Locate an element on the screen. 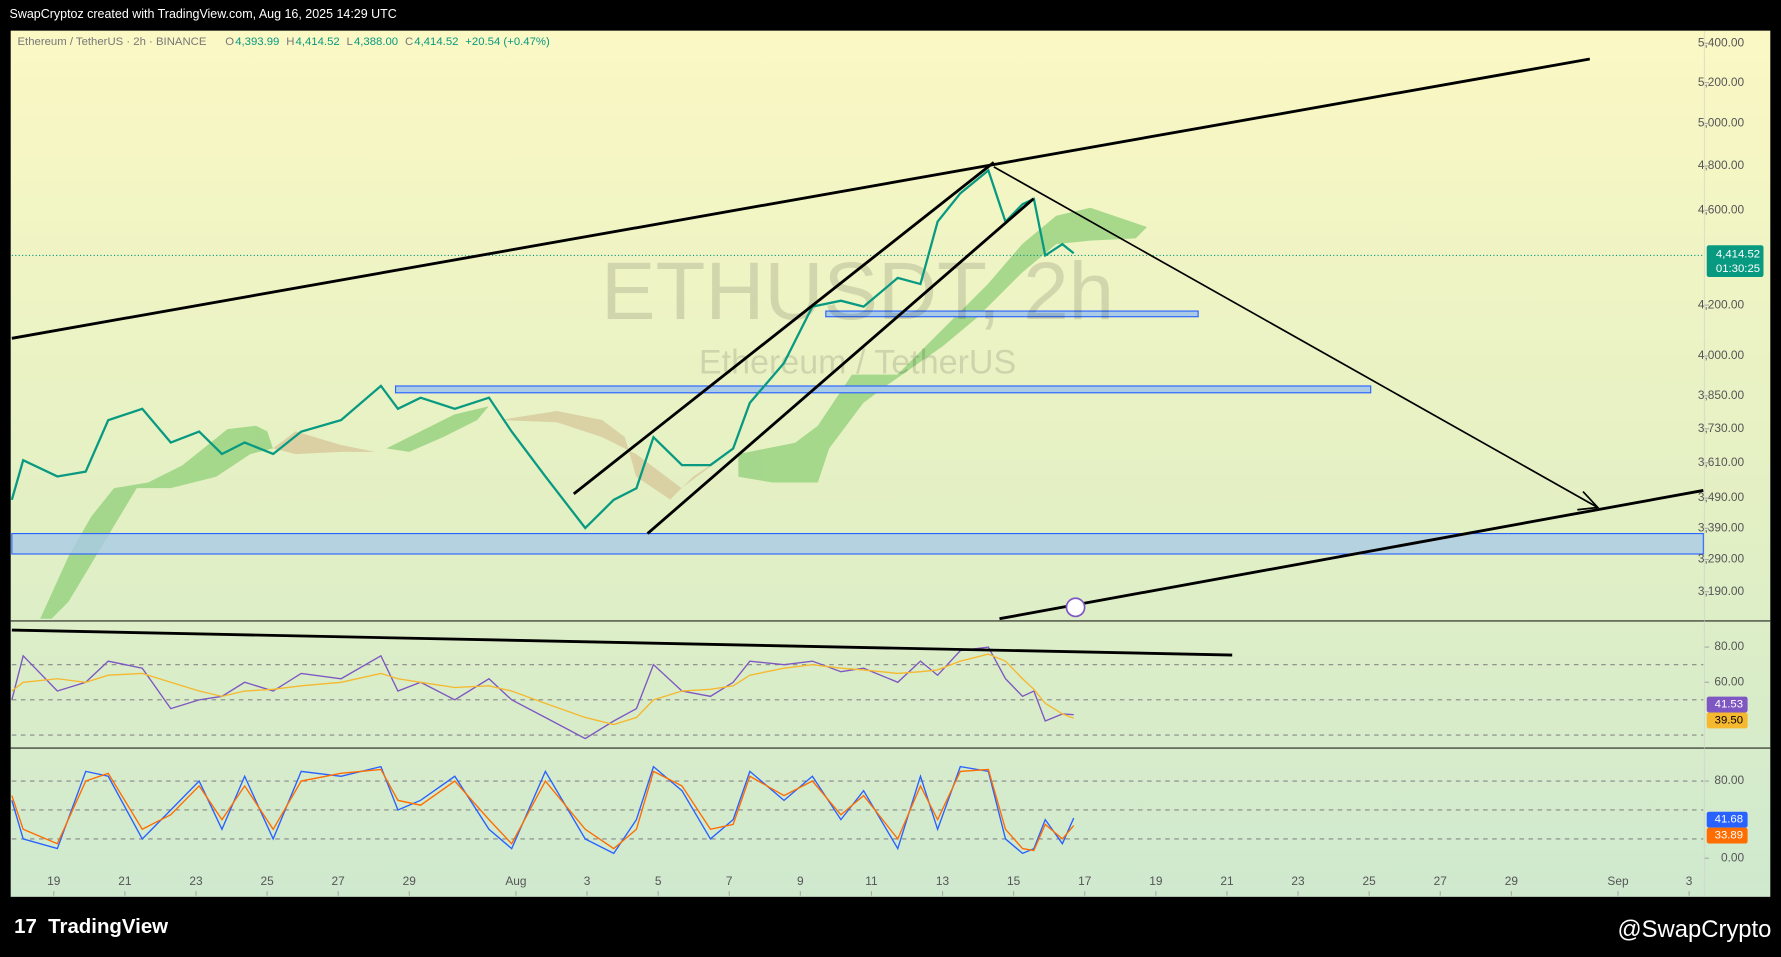  y-tick-label: 4,200.00 is located at coordinates (1721, 304).